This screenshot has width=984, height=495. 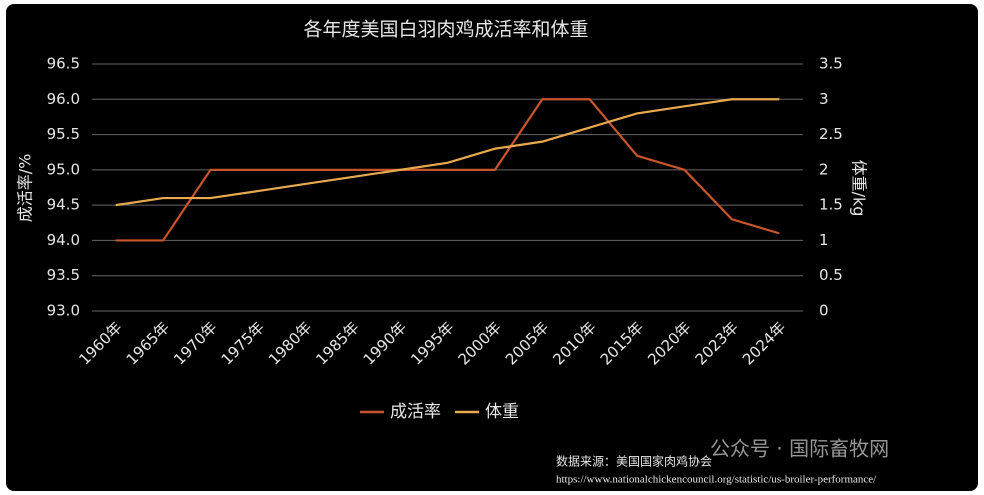 What do you see at coordinates (824, 240) in the screenshot?
I see `y2-tick-label: 1` at bounding box center [824, 240].